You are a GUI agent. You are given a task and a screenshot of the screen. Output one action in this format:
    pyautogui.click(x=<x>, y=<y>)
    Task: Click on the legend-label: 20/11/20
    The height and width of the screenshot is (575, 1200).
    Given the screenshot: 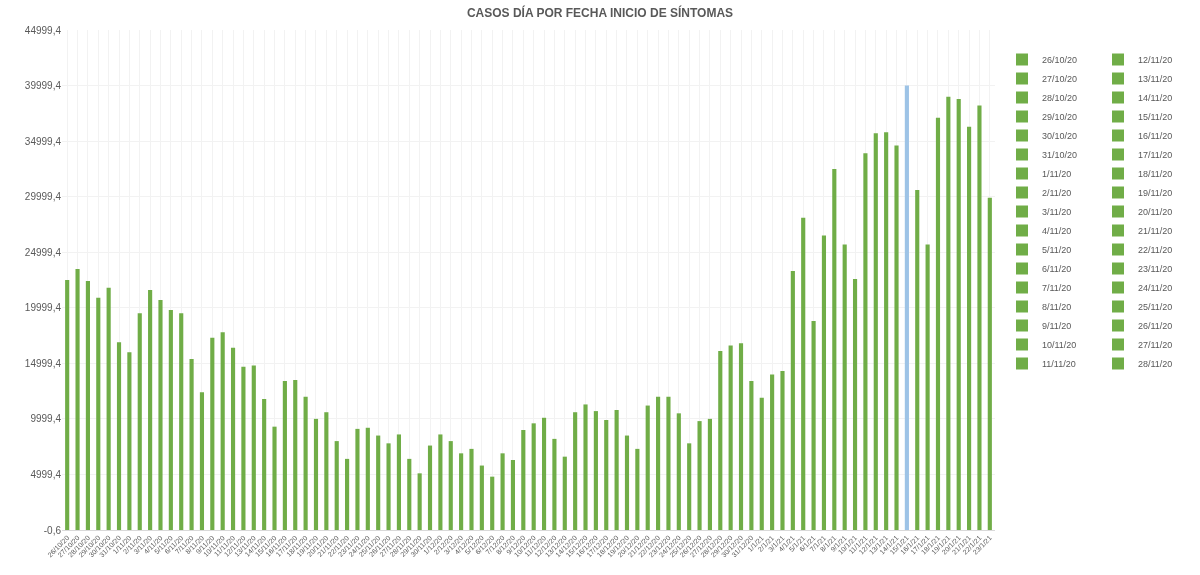 What is the action you would take?
    pyautogui.click(x=1155, y=212)
    